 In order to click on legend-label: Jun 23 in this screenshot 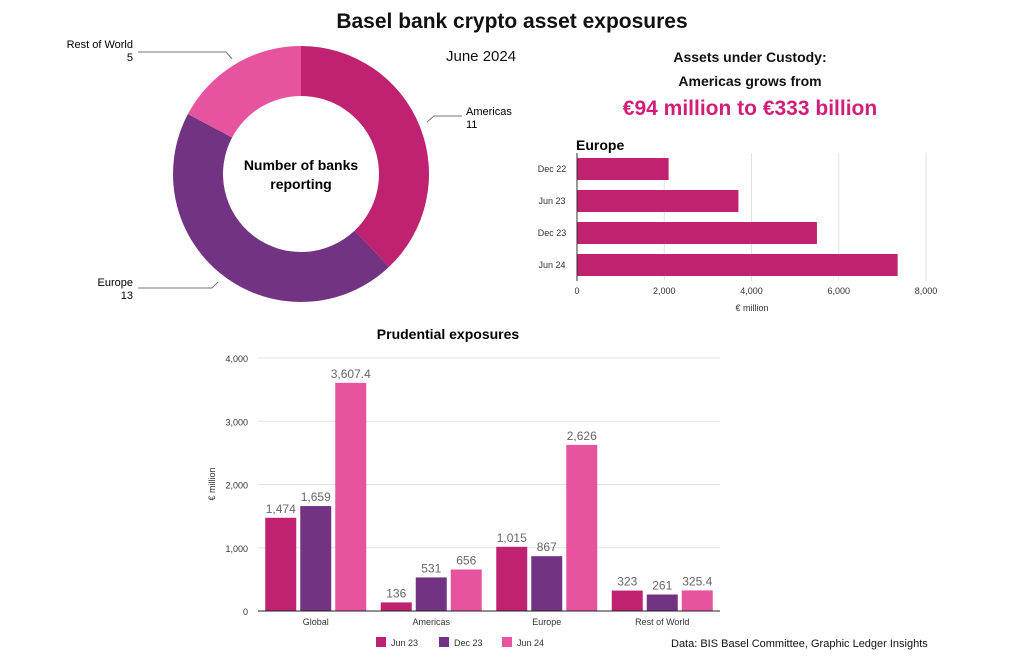, I will do `click(404, 643)`.